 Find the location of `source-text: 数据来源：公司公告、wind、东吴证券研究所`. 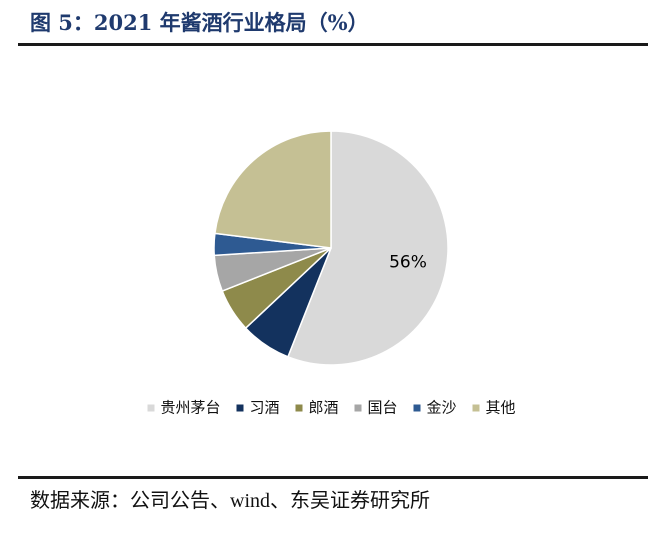

source-text: 数据来源：公司公告、wind、东吴证券研究所 is located at coordinates (230, 501).